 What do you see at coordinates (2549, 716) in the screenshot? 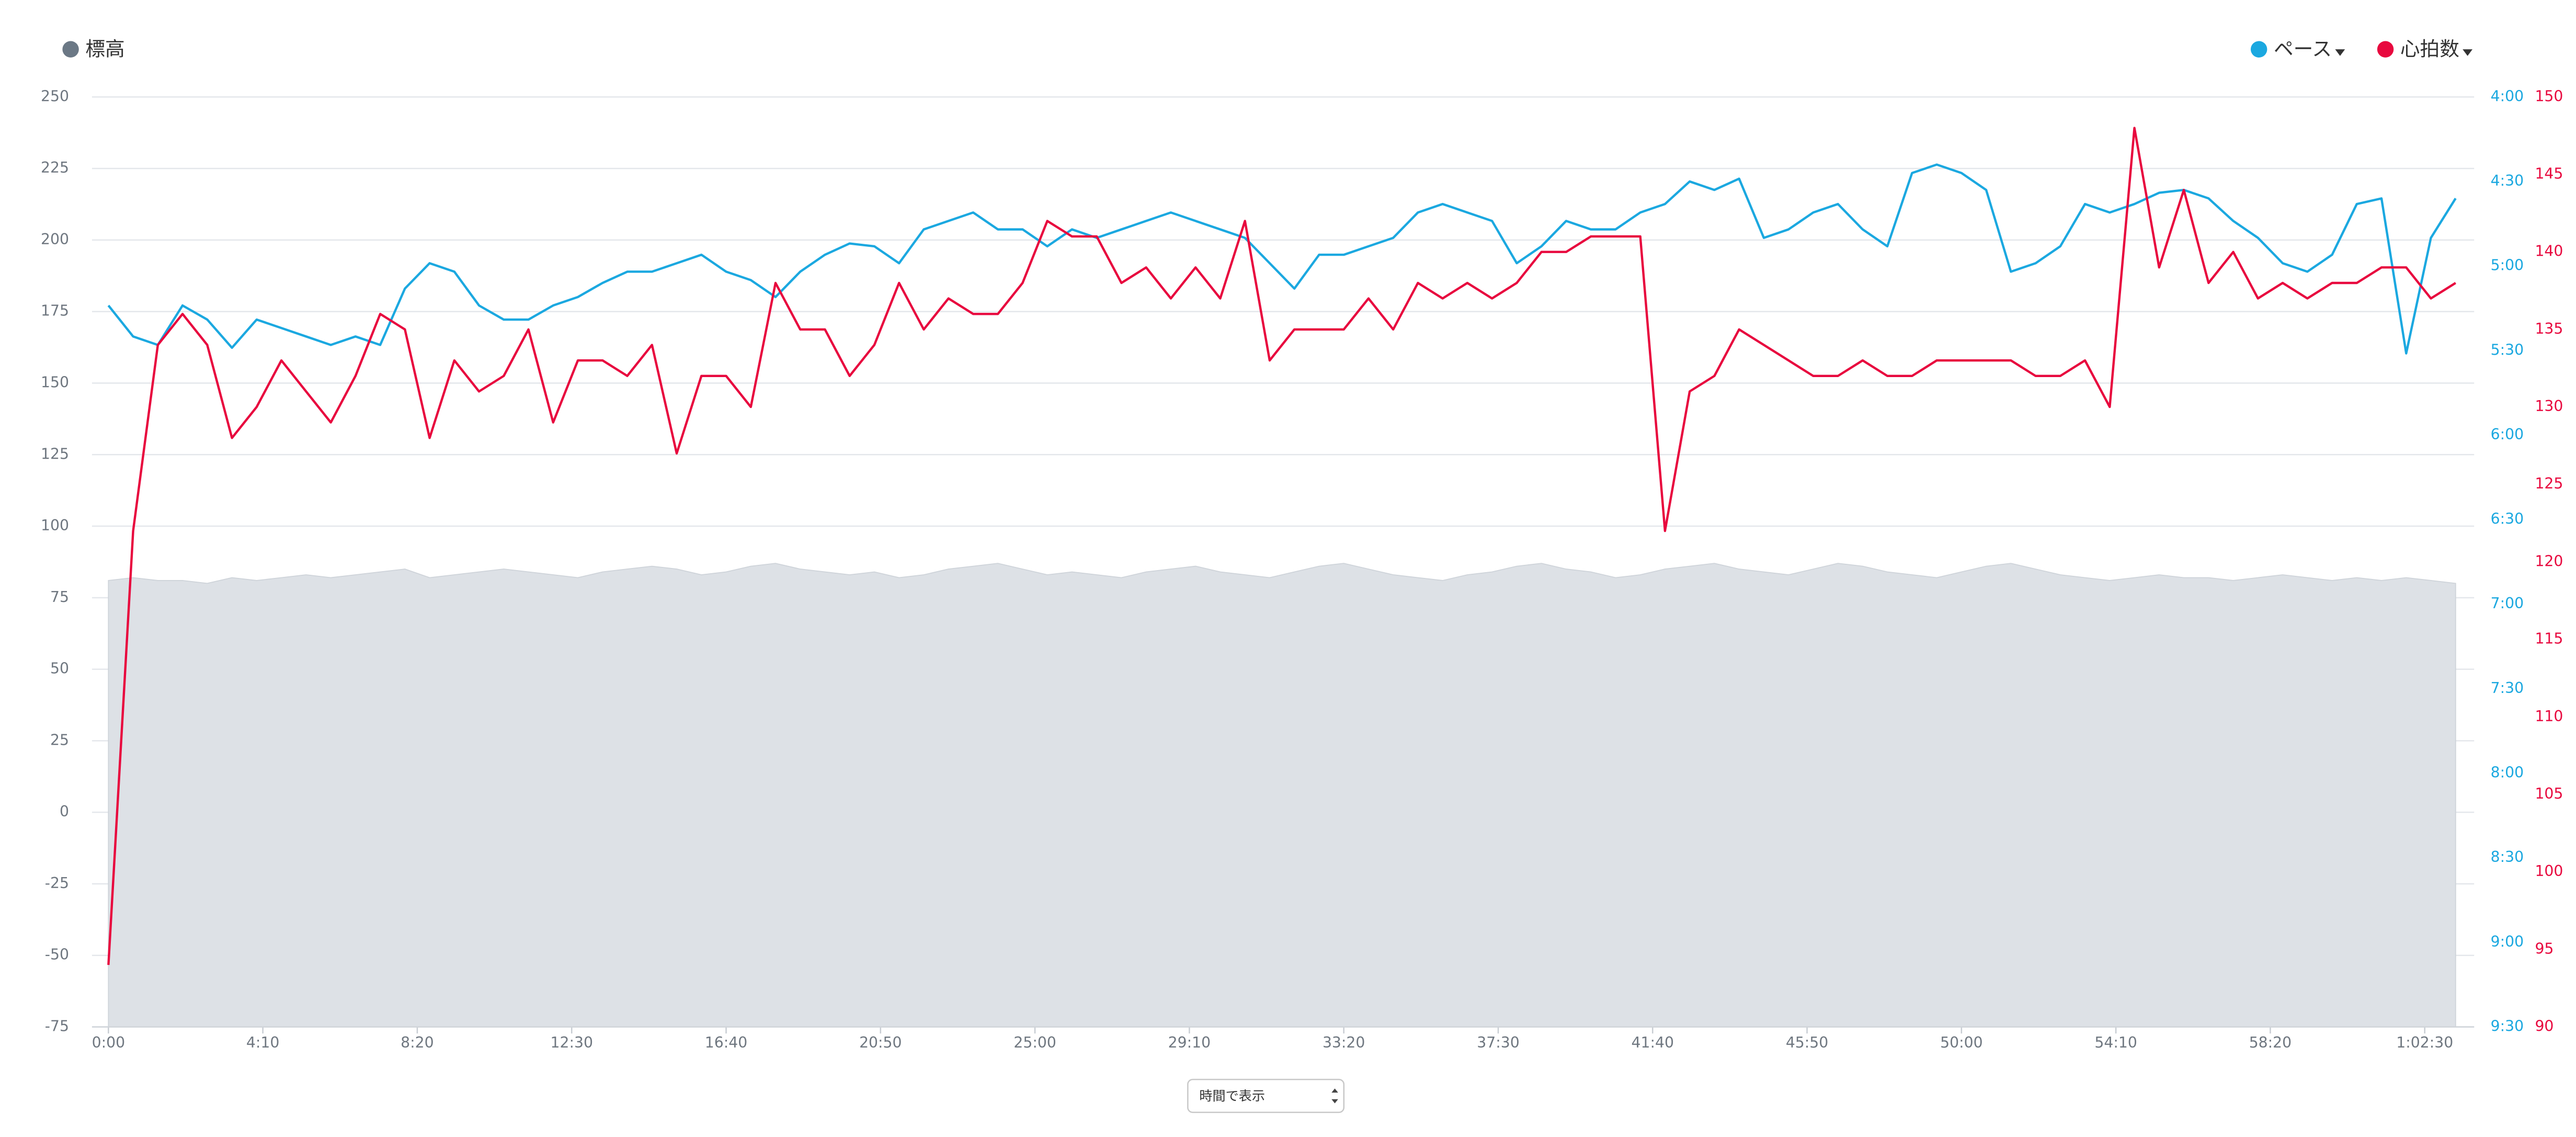
I see `y3-tick-label: 110` at bounding box center [2549, 716].